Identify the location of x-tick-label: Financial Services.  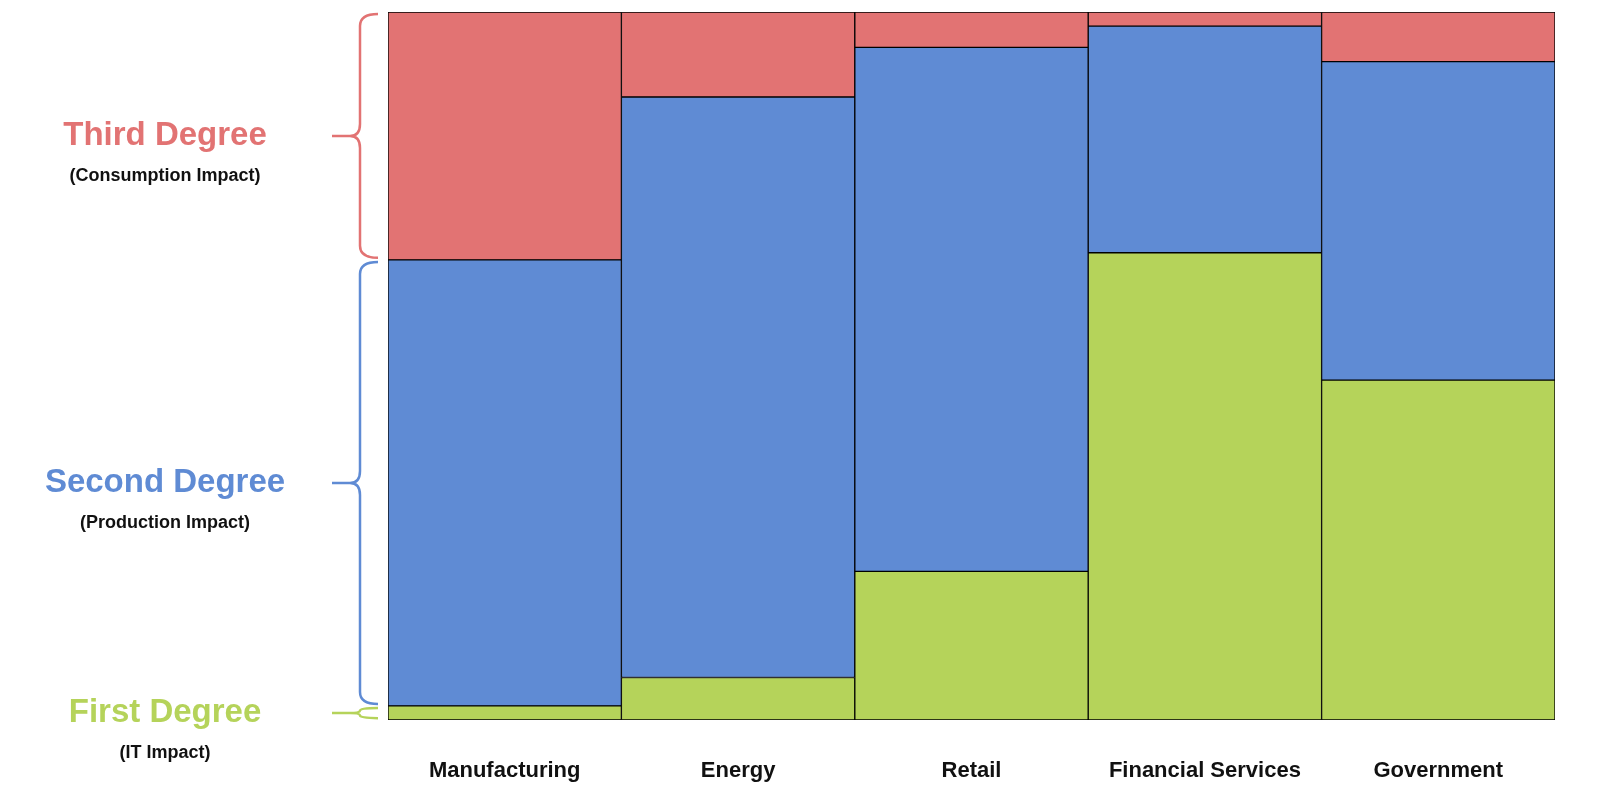
(1204, 770).